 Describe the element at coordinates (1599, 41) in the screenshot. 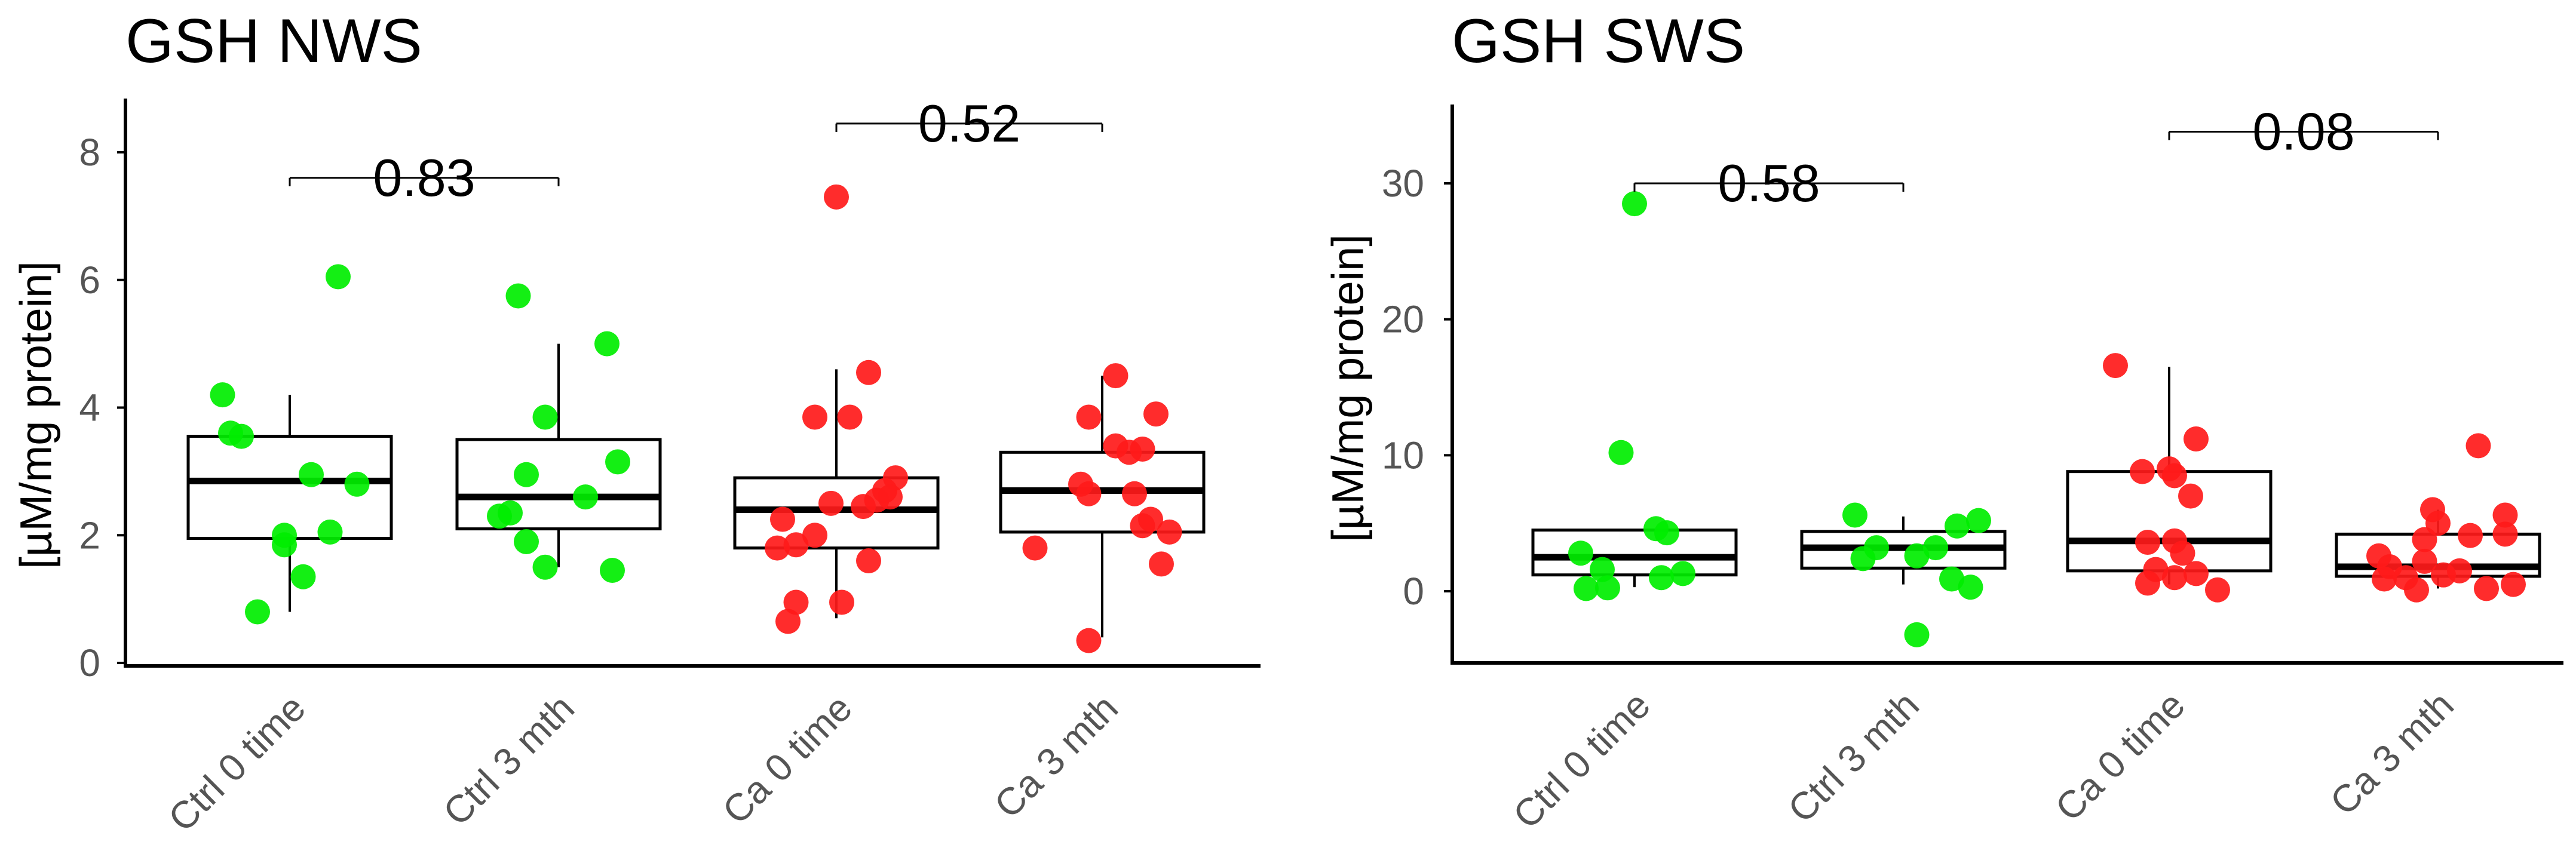

I see `chart-title: GSH SWS` at that location.